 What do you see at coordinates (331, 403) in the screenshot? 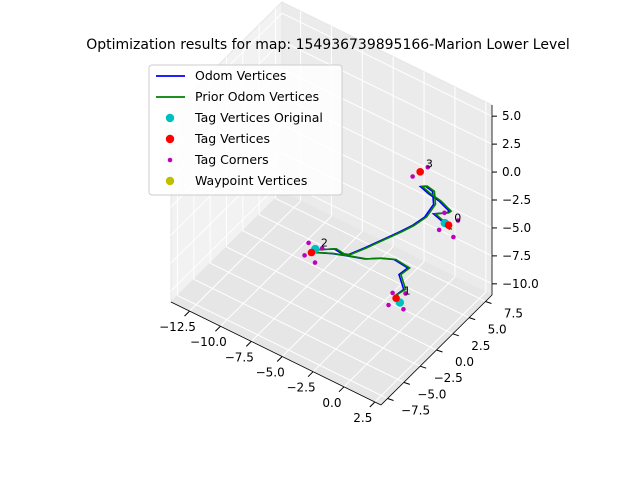
I see `x-tick-label: 0.0` at bounding box center [331, 403].